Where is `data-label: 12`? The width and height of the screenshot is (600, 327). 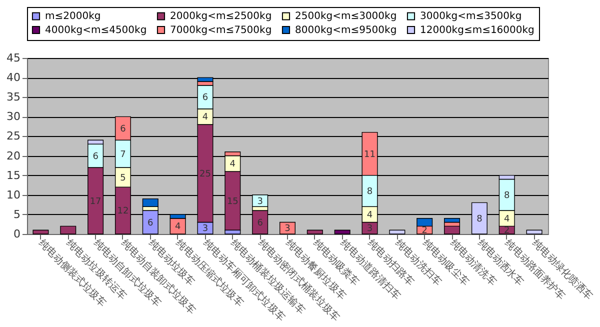
data-label: 12 is located at coordinates (123, 211).